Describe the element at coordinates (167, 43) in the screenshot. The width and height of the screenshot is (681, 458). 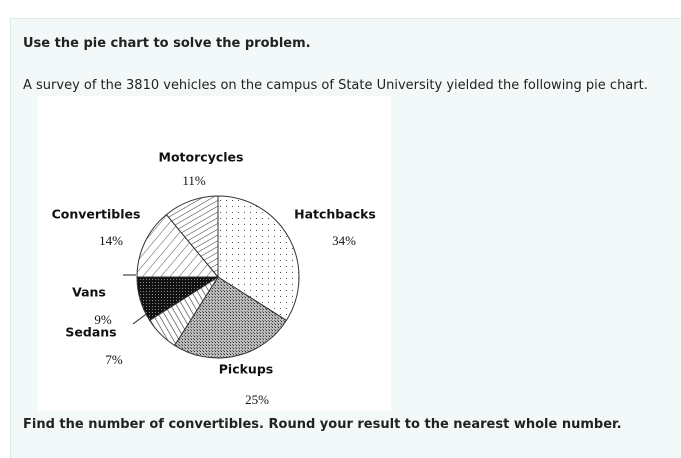
I see `instruction: Use the pie chart to solve the problem.` at that location.